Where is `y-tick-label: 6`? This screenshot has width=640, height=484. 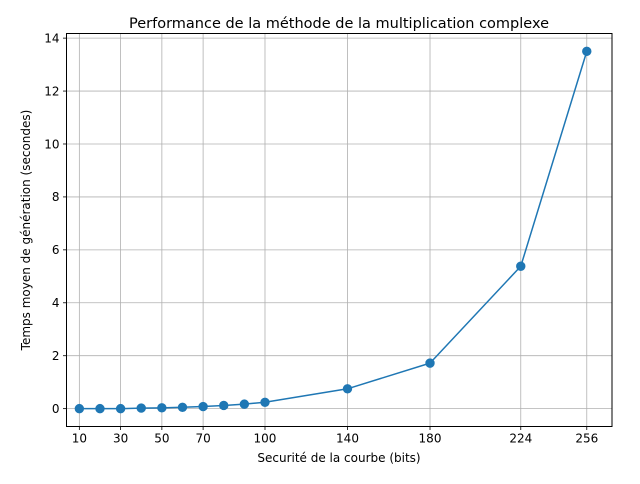
y-tick-label: 6 is located at coordinates (56, 250).